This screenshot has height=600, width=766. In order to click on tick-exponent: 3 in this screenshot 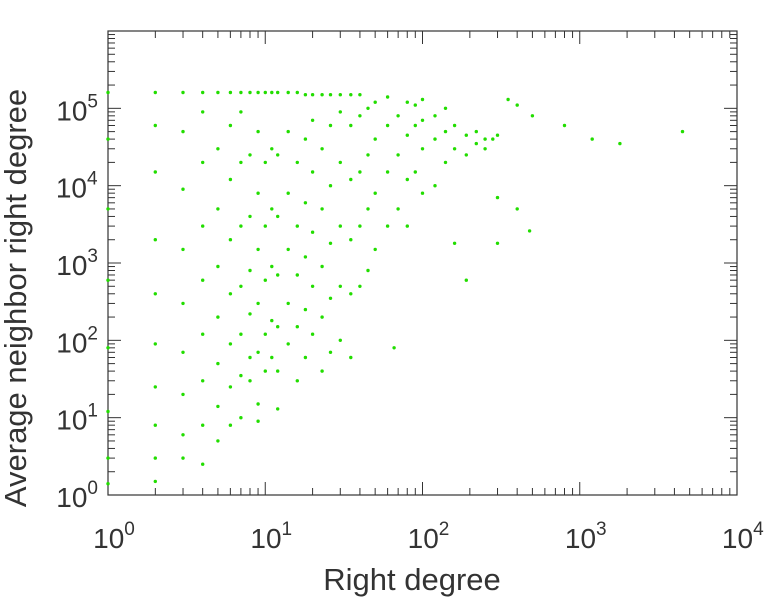, I will do `click(601, 529)`.